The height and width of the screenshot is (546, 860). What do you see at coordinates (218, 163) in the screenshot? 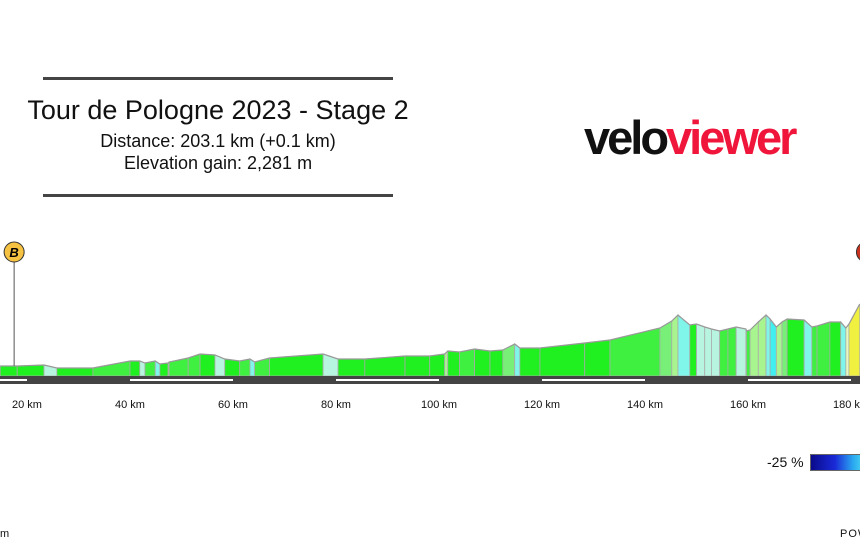
I see `elevation-gain-text: Elevation gain: 2,281 m` at bounding box center [218, 163].